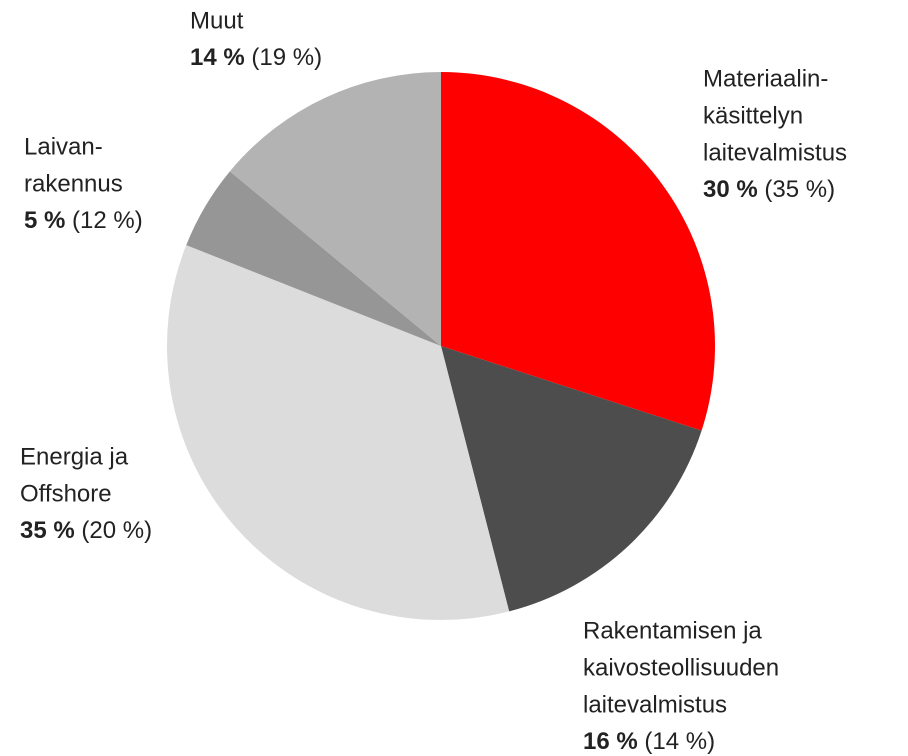 Image resolution: width=908 pixels, height=756 pixels. I want to click on previous-value-label: (12 %), so click(107, 220).